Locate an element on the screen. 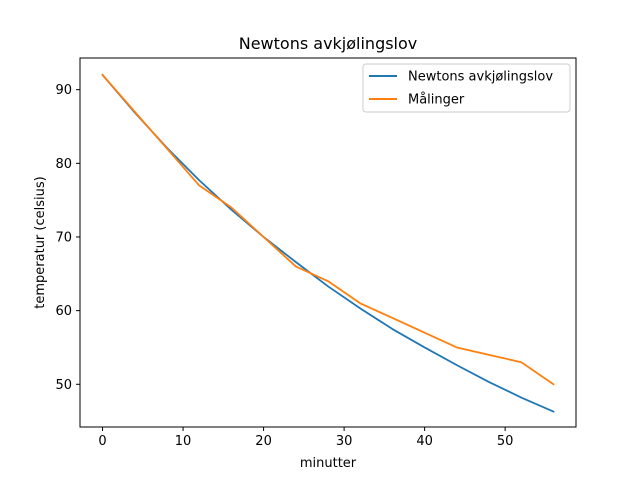 This screenshot has height=480, width=640. x-tick-label: 20 is located at coordinates (263, 441).